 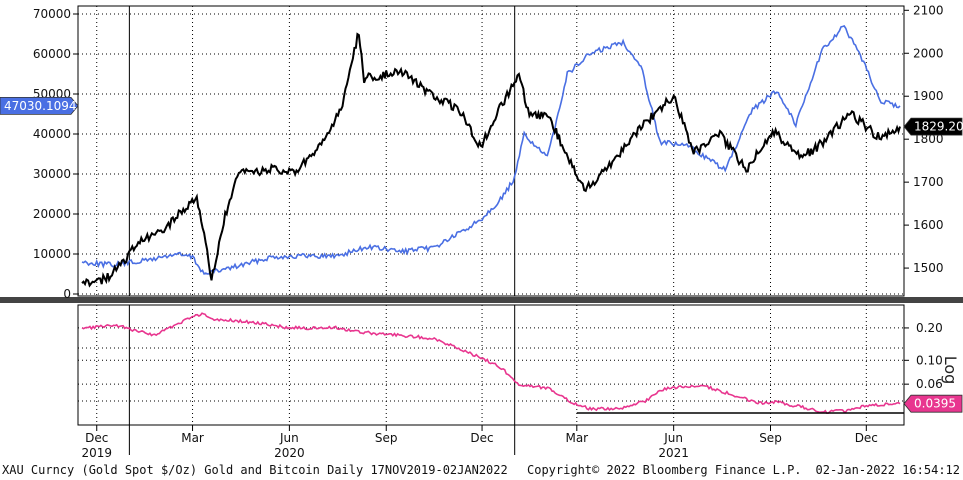 I want to click on panel-separator, so click(x=481, y=300).